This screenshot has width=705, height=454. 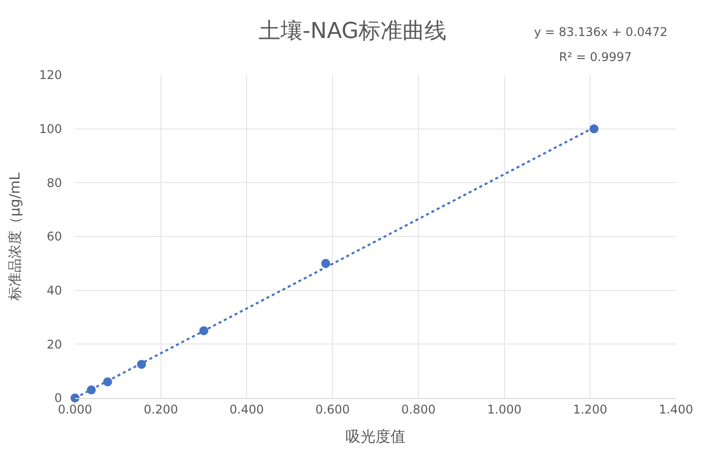 I want to click on x-tick-label: 1.400, so click(x=676, y=409).